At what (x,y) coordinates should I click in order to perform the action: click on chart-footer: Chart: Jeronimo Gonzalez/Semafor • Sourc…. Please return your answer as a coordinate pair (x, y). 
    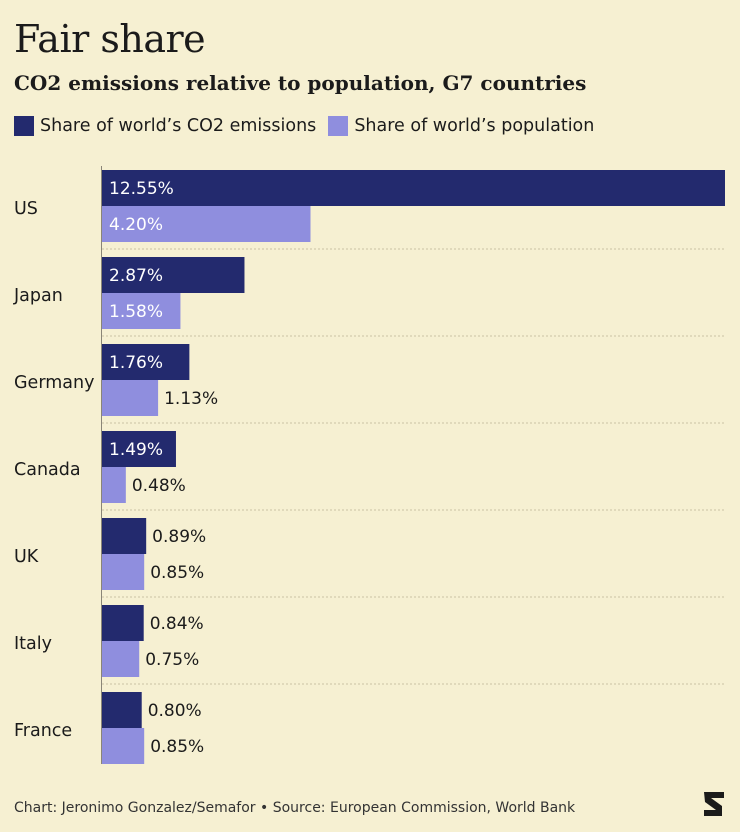
    Looking at the image, I should click on (295, 808).